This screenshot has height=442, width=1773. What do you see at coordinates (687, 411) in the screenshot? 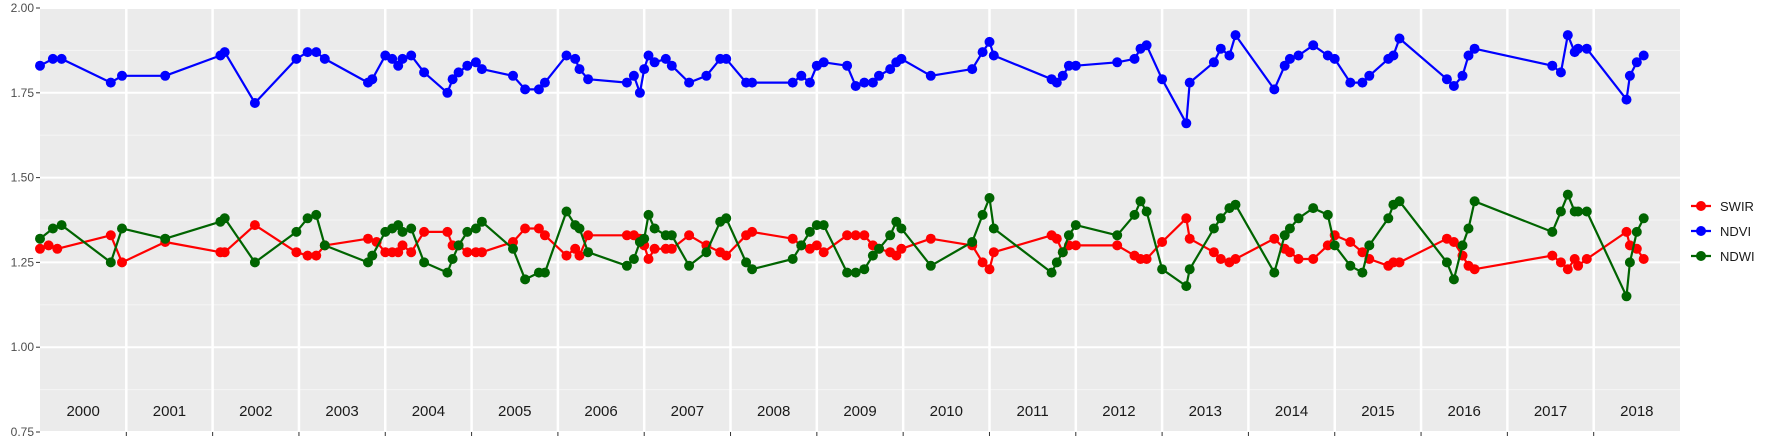
I see `year-label: 2007` at bounding box center [687, 411].